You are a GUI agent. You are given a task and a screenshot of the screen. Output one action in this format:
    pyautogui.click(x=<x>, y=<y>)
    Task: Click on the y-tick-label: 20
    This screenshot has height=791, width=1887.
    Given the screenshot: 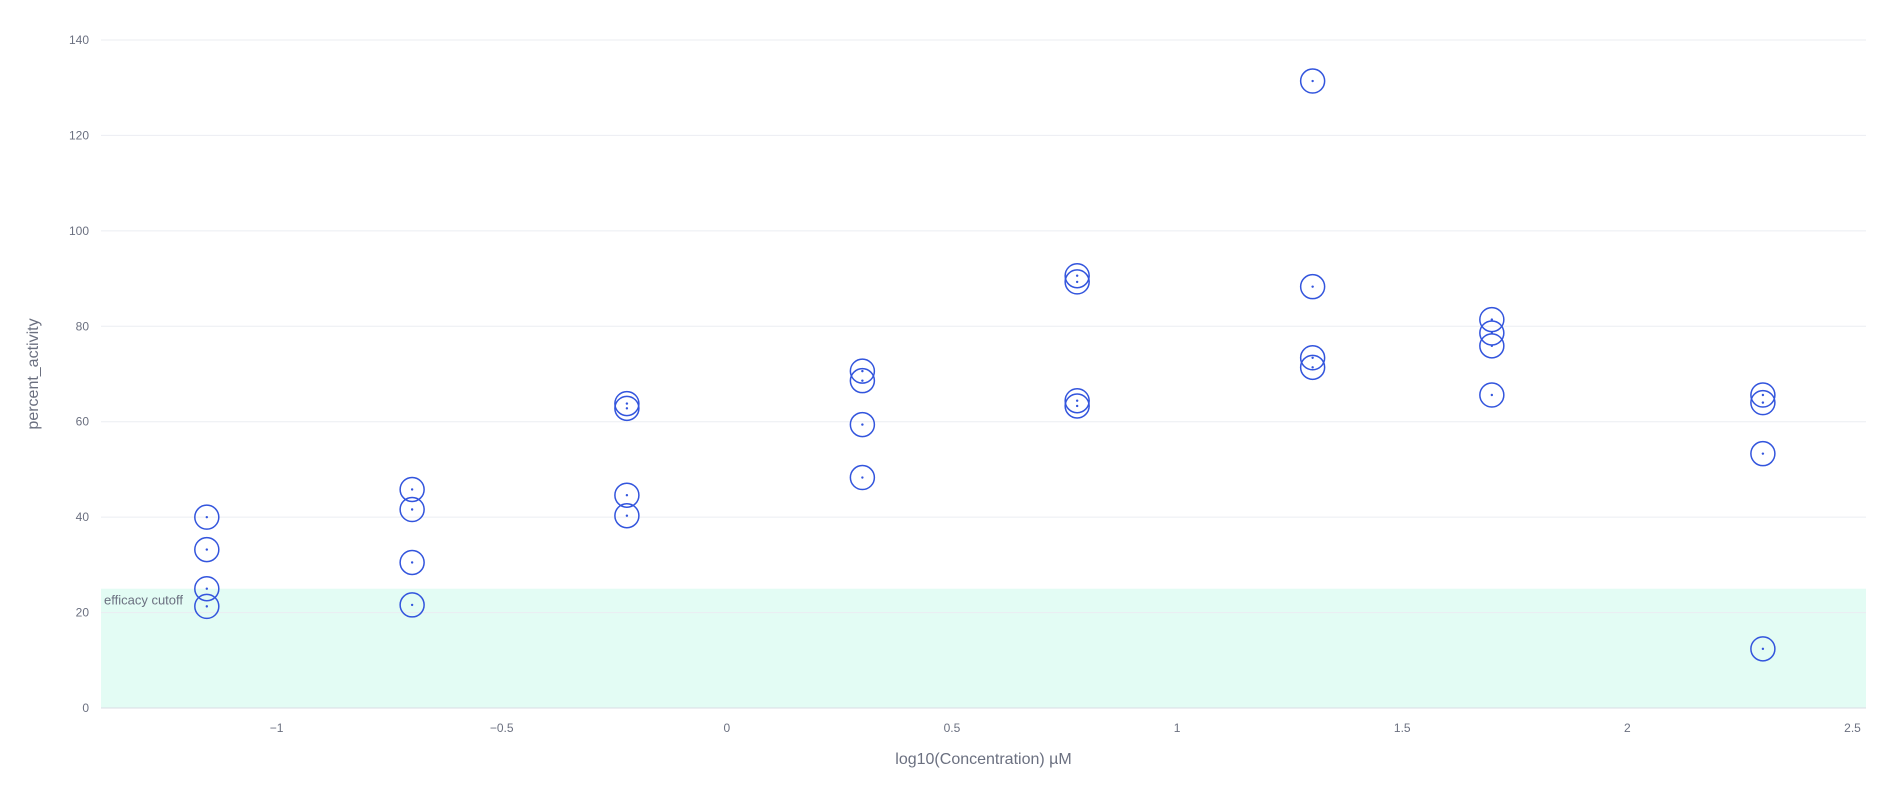 What is the action you would take?
    pyautogui.click(x=83, y=613)
    